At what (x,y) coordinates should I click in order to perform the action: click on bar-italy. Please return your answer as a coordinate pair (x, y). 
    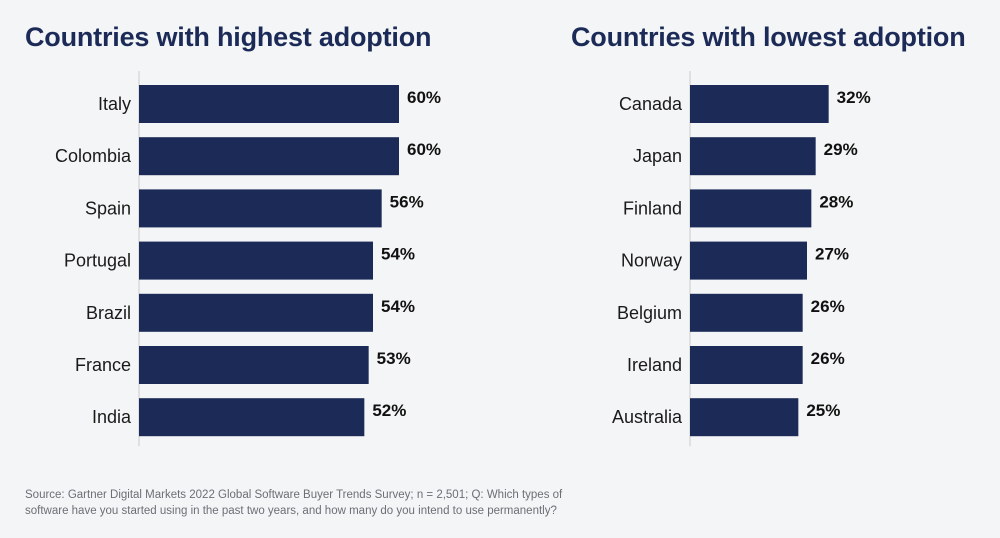
    Looking at the image, I should click on (269, 104).